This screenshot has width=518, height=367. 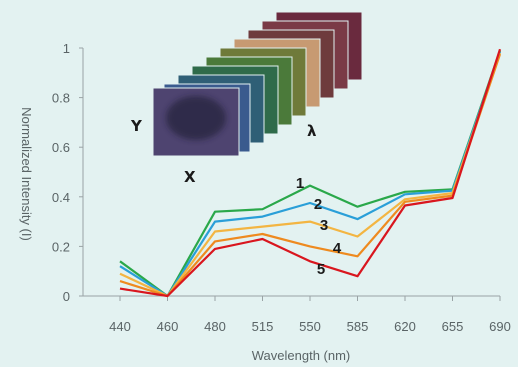 I want to click on series-labels: 12 345, so click(x=319, y=226).